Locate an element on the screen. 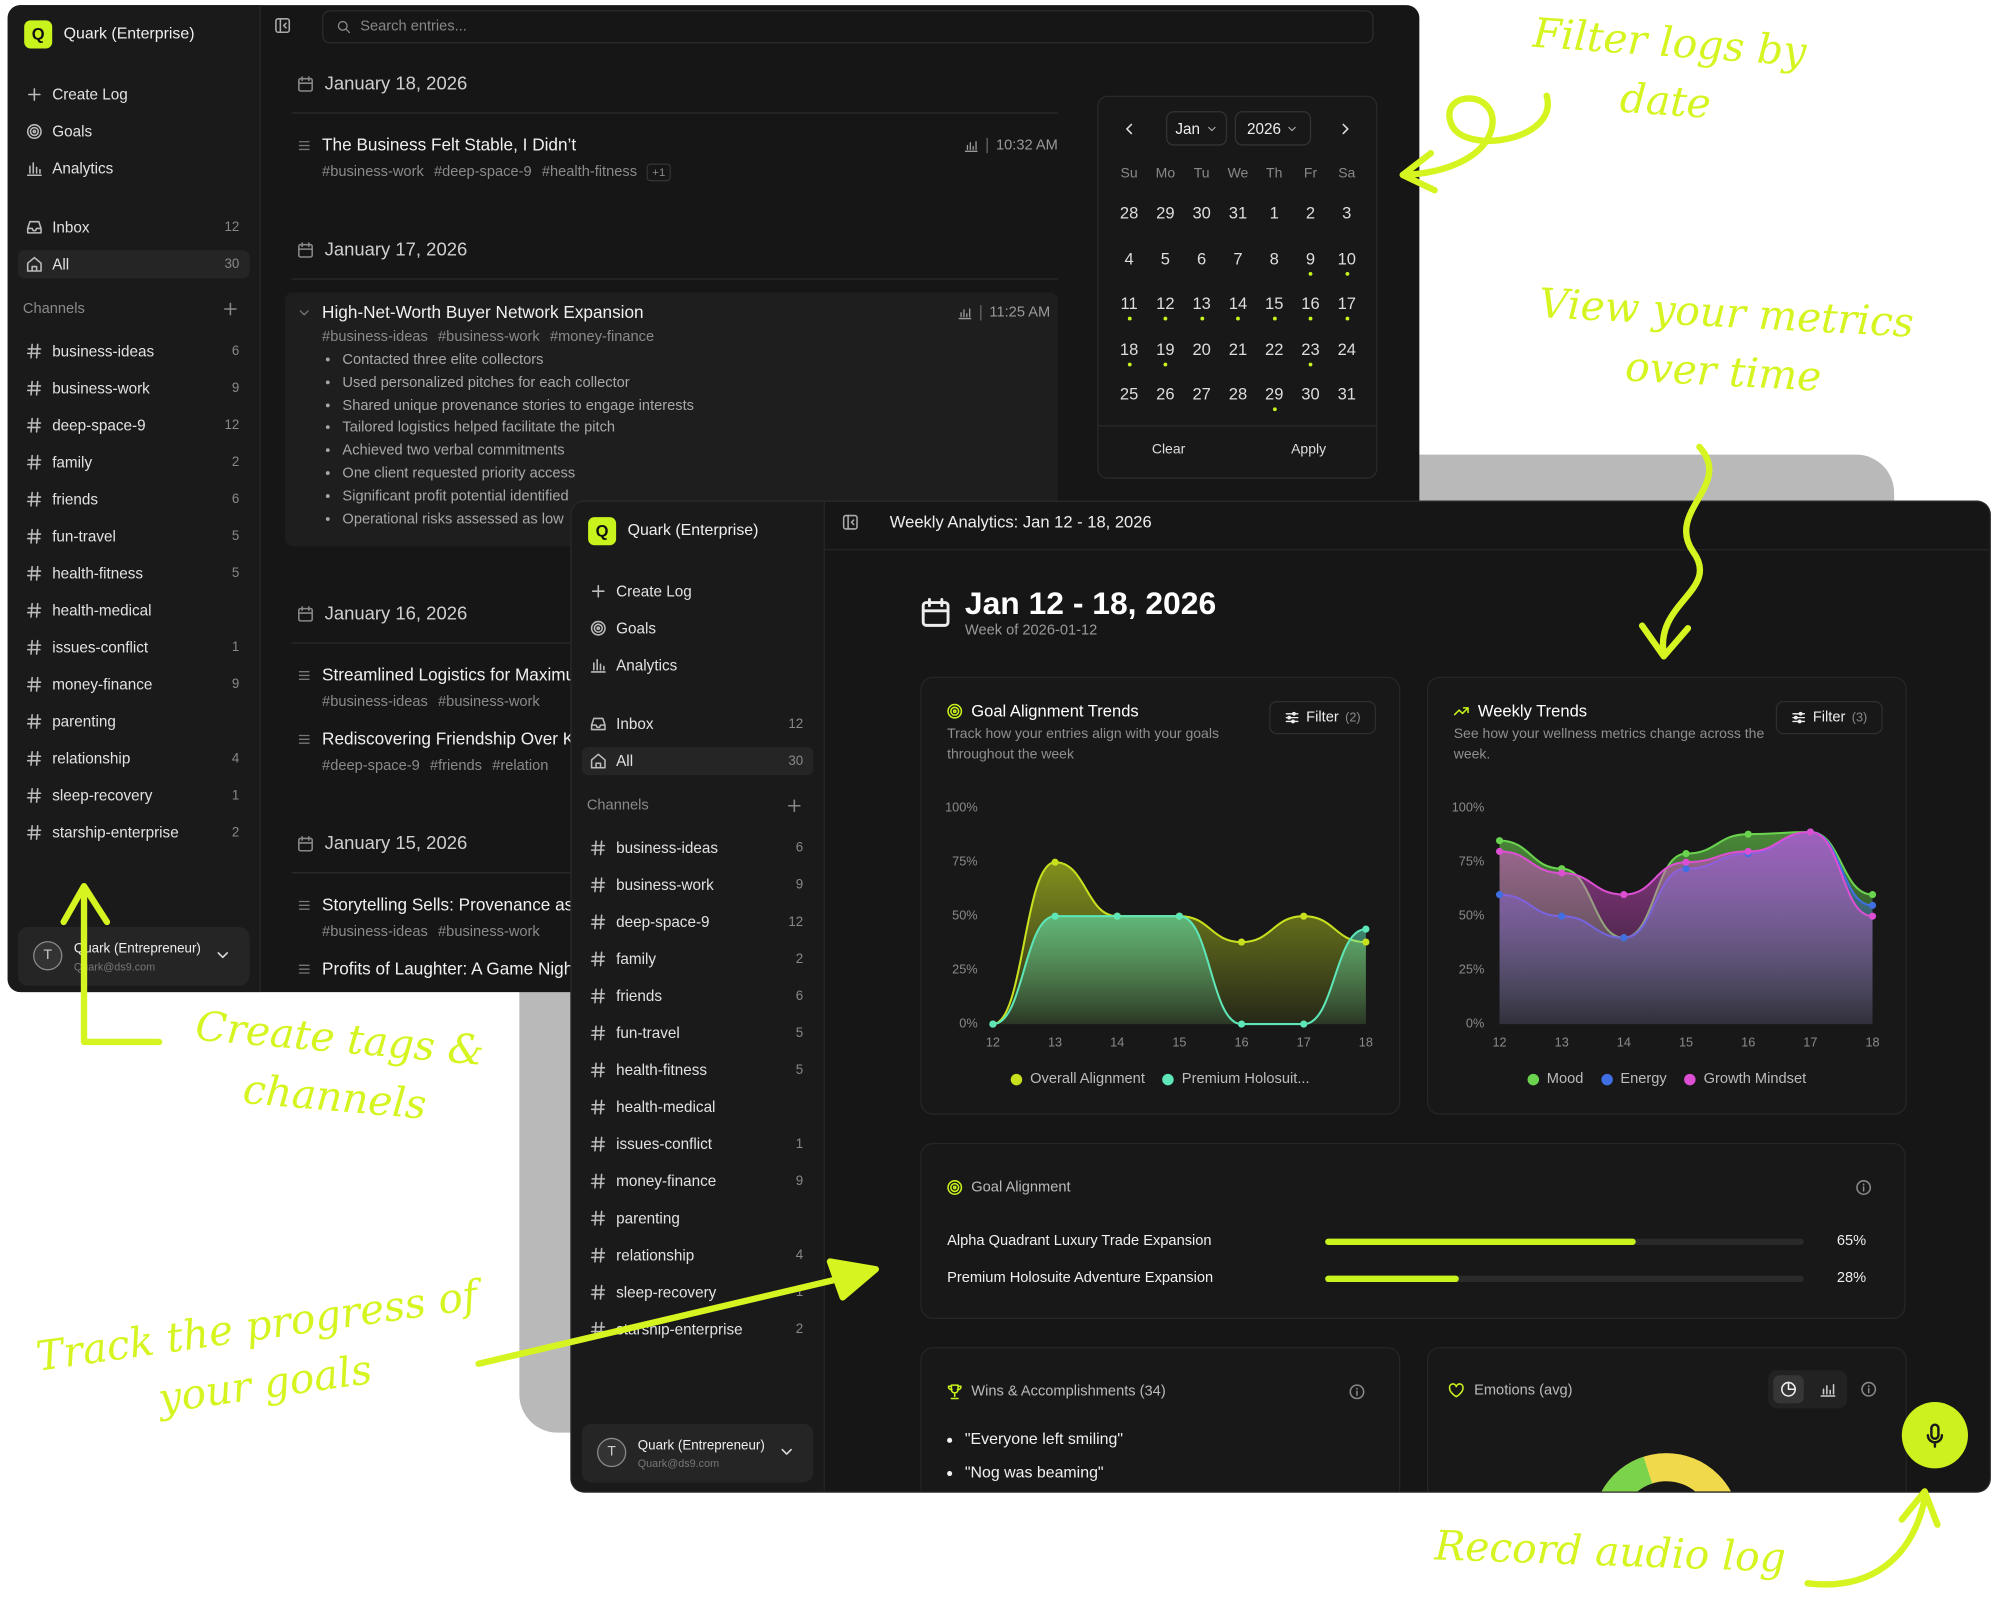  month-select: Jan is located at coordinates (1197, 128).